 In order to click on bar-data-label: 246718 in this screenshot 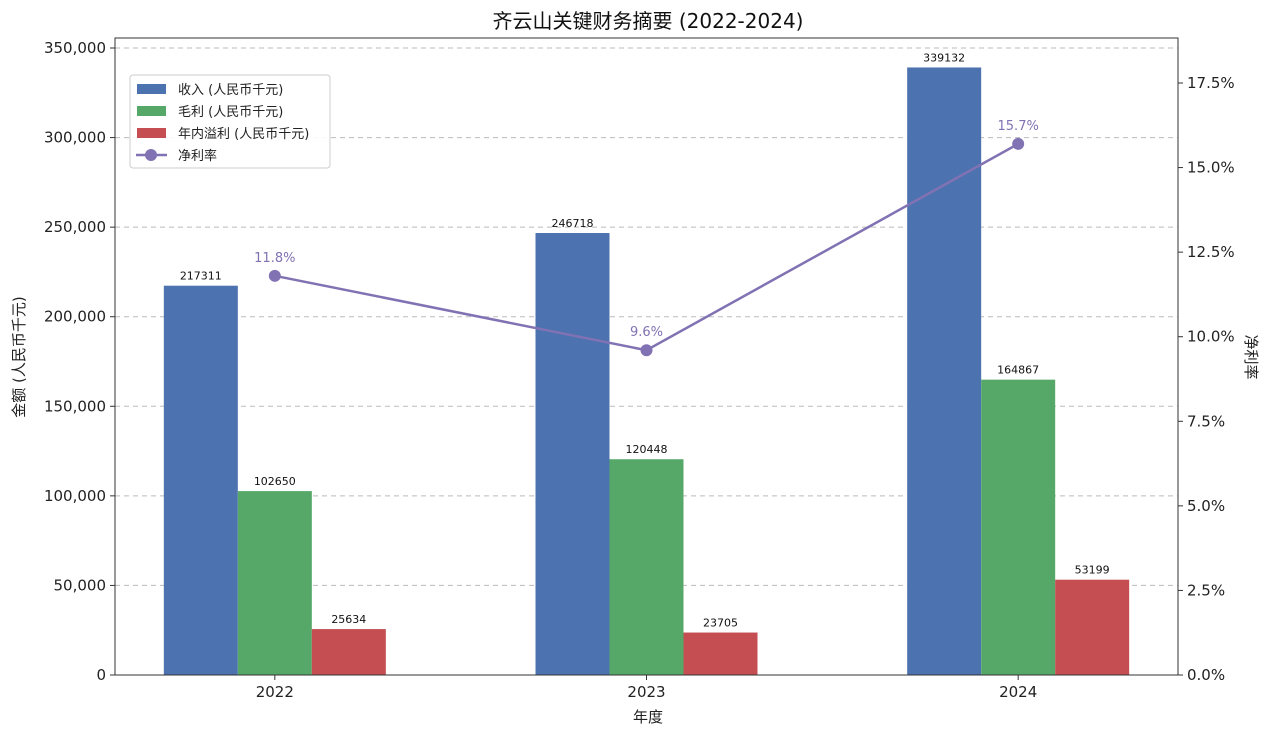, I will do `click(573, 223)`.